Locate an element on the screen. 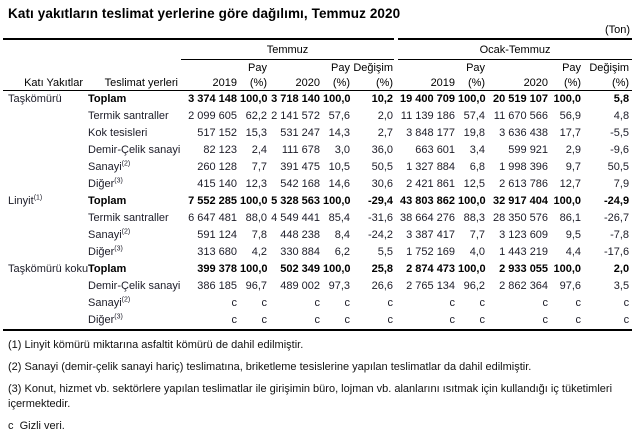 Image resolution: width=635 pixels, height=434 pixels. col-header-2019: 2019 is located at coordinates (427, 83).